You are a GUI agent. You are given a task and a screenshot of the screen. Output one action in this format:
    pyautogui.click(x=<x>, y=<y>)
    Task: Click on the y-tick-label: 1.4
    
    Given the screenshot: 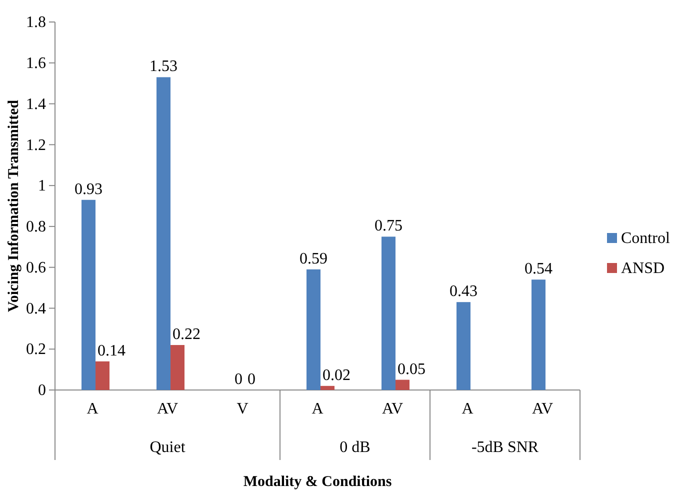 What is the action you would take?
    pyautogui.click(x=36, y=104)
    